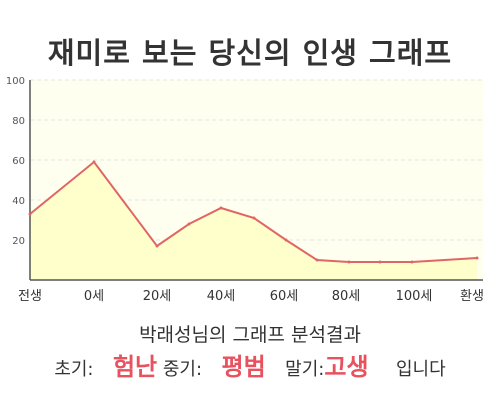  What do you see at coordinates (251, 296) in the screenshot?
I see `x-axis-ticks: 전생 0세 20세 40세 60세 80세 100세 환생` at bounding box center [251, 296].